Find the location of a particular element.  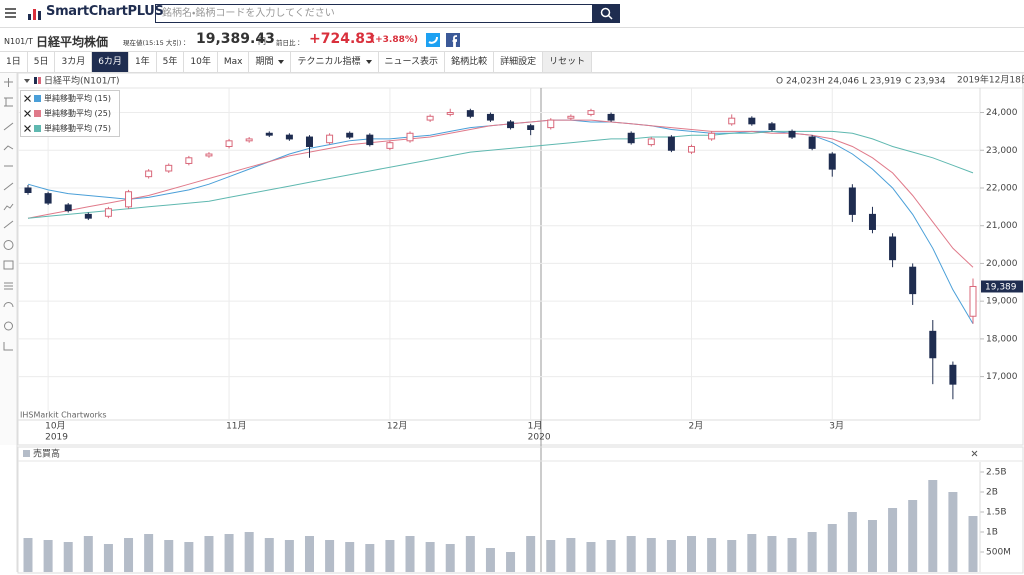

legend: 単純移動平均 (15) 単純移動平均 (25) 単純移動平均 (75) is located at coordinates (70, 113).